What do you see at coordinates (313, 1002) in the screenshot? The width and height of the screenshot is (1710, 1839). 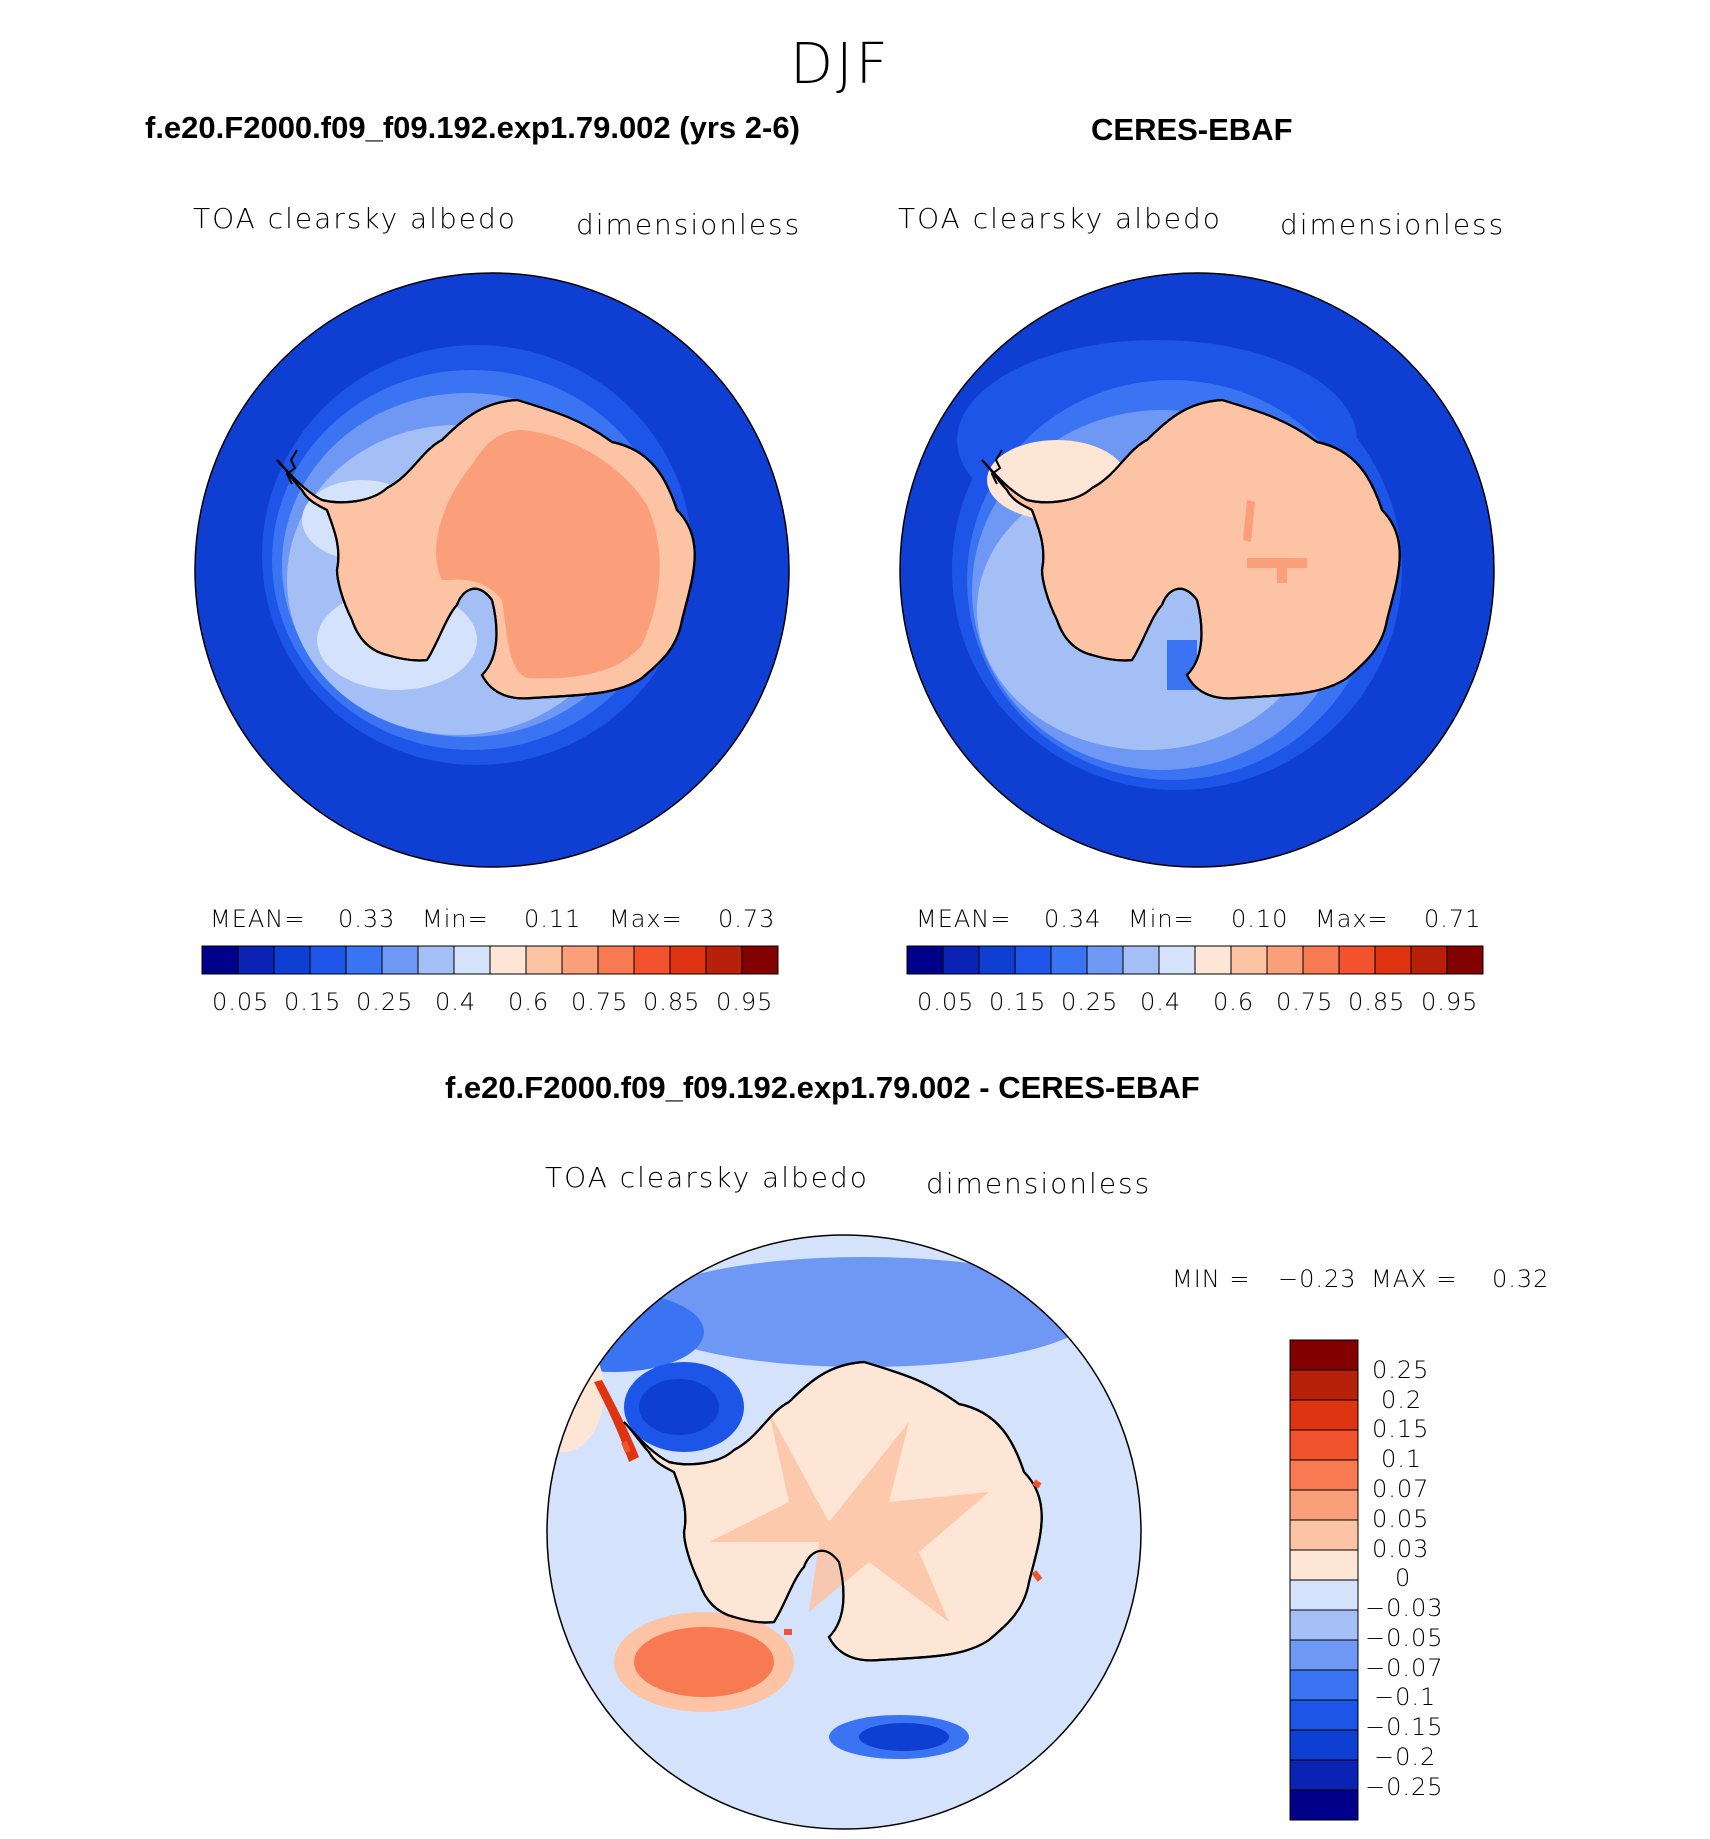 I see `model-cbar-tick: 0.15` at bounding box center [313, 1002].